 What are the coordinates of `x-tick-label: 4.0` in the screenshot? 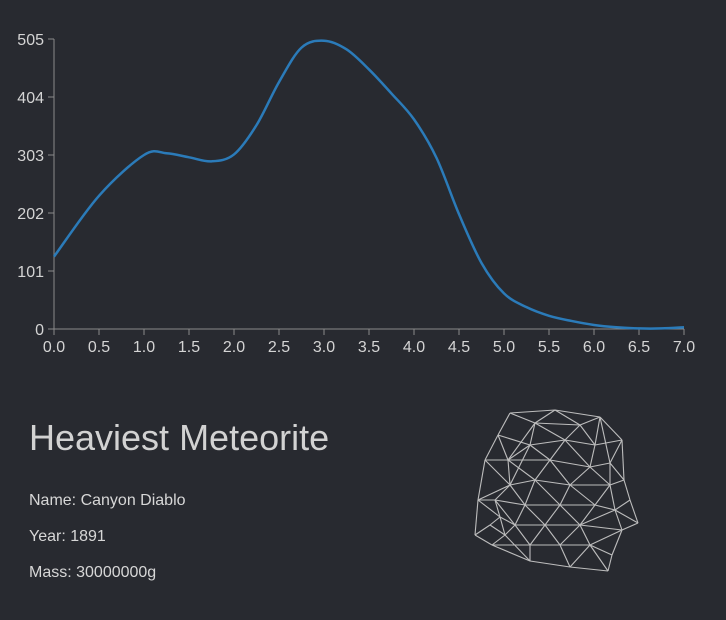 It's located at (414, 347).